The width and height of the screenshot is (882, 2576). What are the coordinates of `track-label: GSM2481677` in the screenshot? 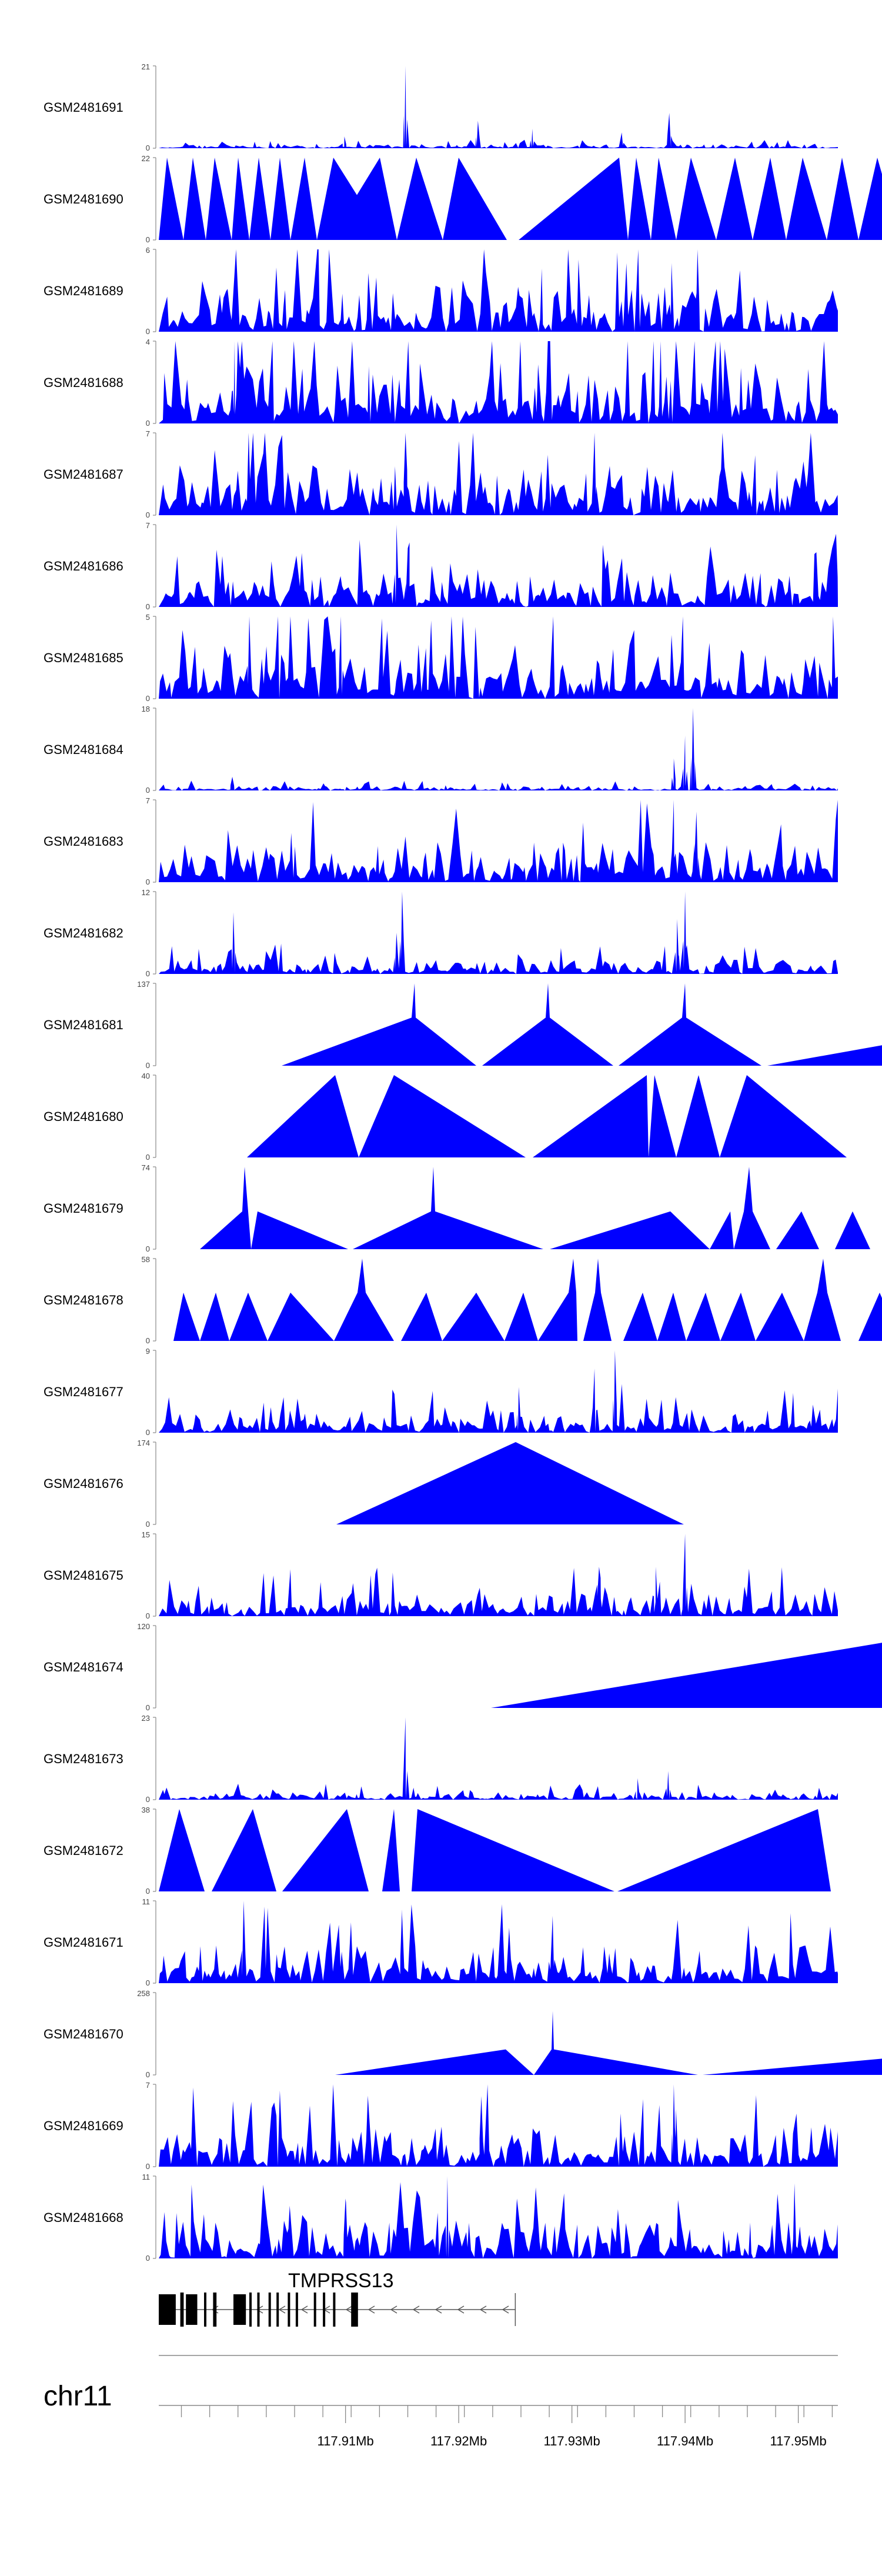 It's located at (83, 1391).